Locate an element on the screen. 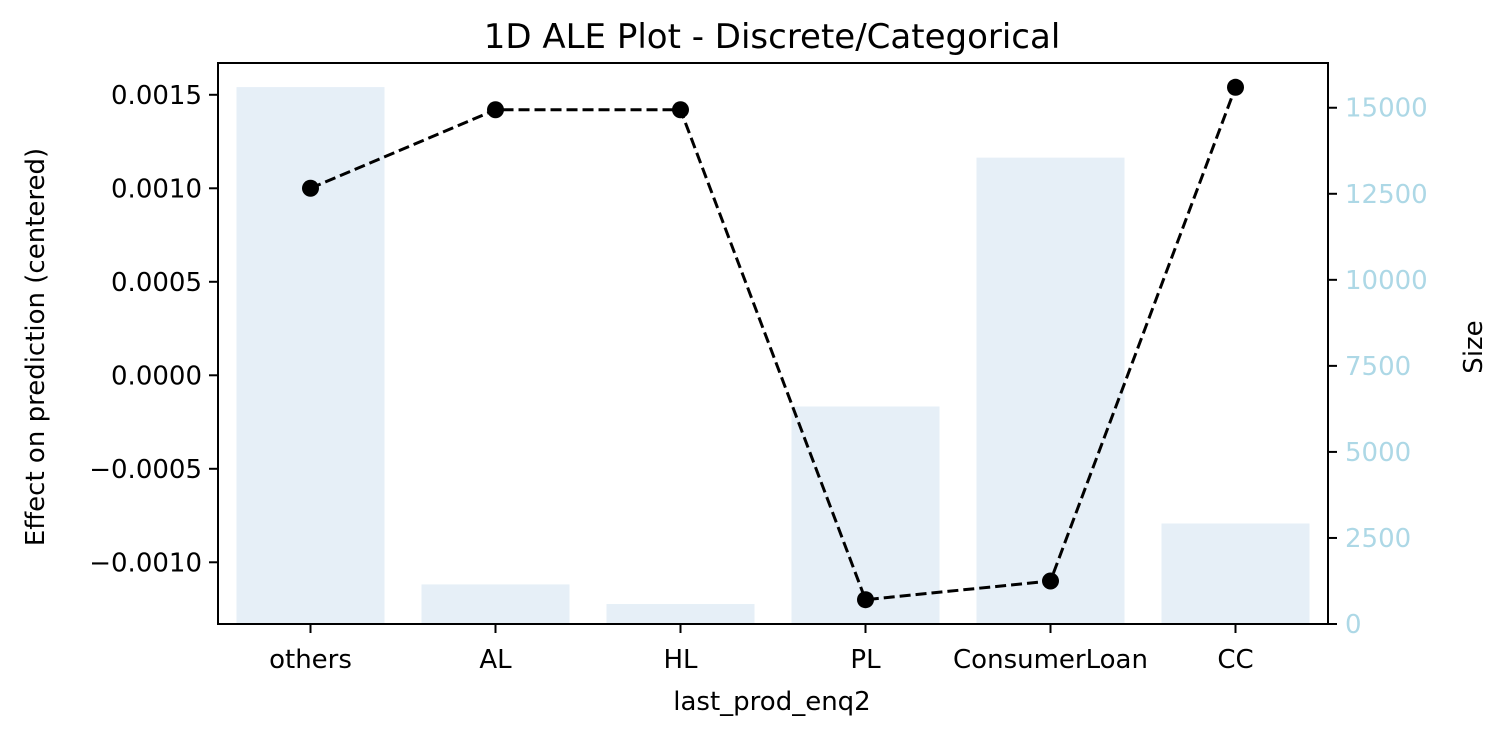 The width and height of the screenshot is (1508, 737). x-tick-label: ConsumerLoan is located at coordinates (1050, 660).